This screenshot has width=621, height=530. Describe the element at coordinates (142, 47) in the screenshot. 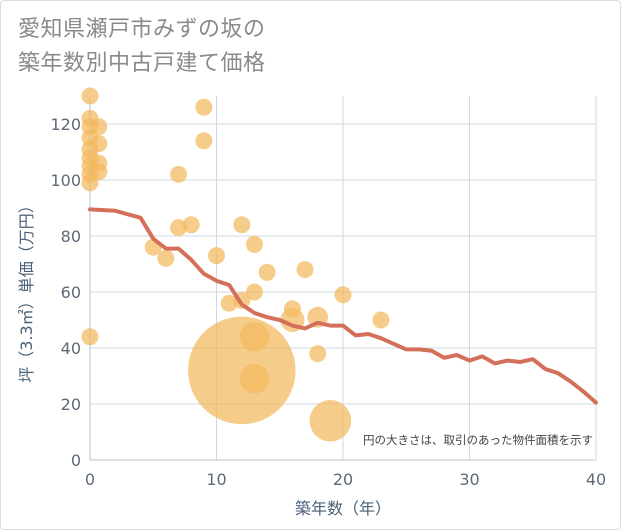

I see `chart-title: 愛知県瀬戸市みずの坂の 築年数別中古戸建て価格` at that location.